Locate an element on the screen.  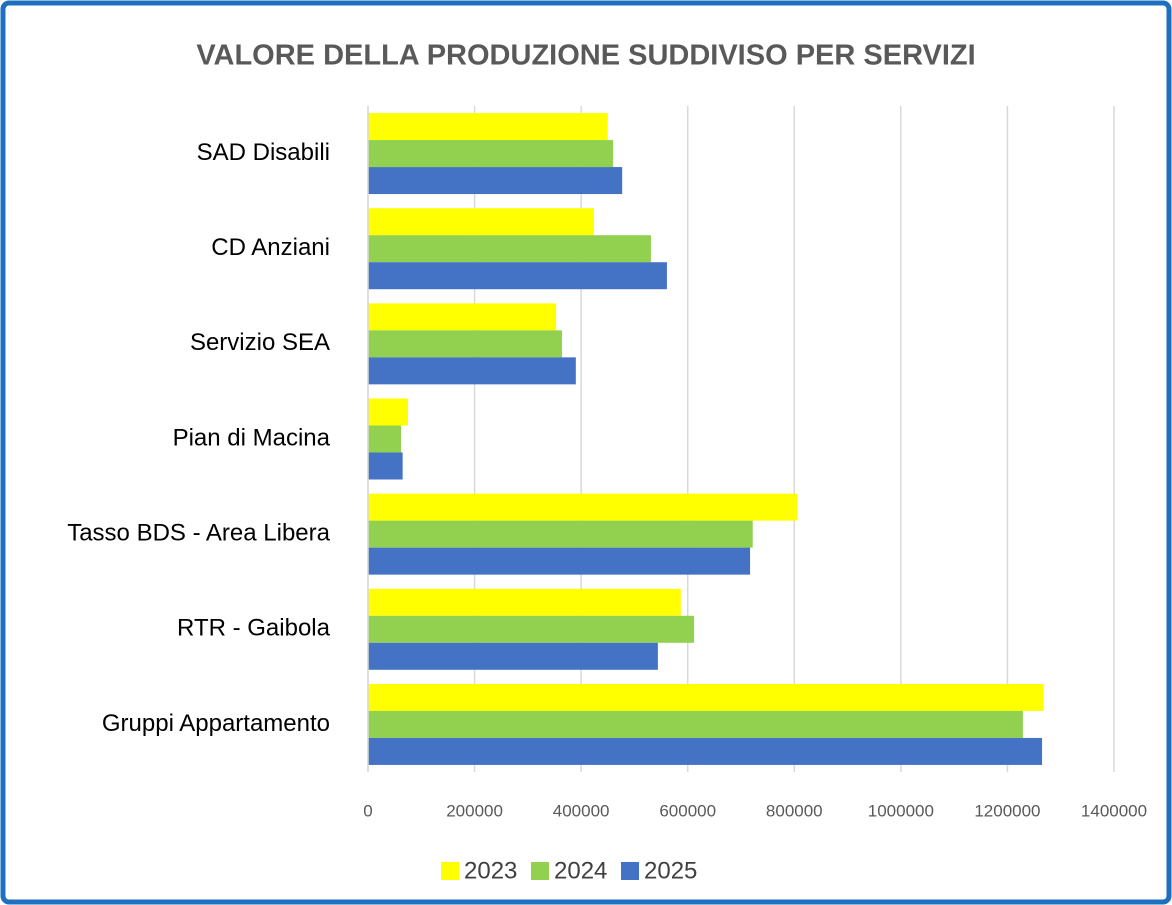
x-tick-label: 1200000 is located at coordinates (1007, 810).